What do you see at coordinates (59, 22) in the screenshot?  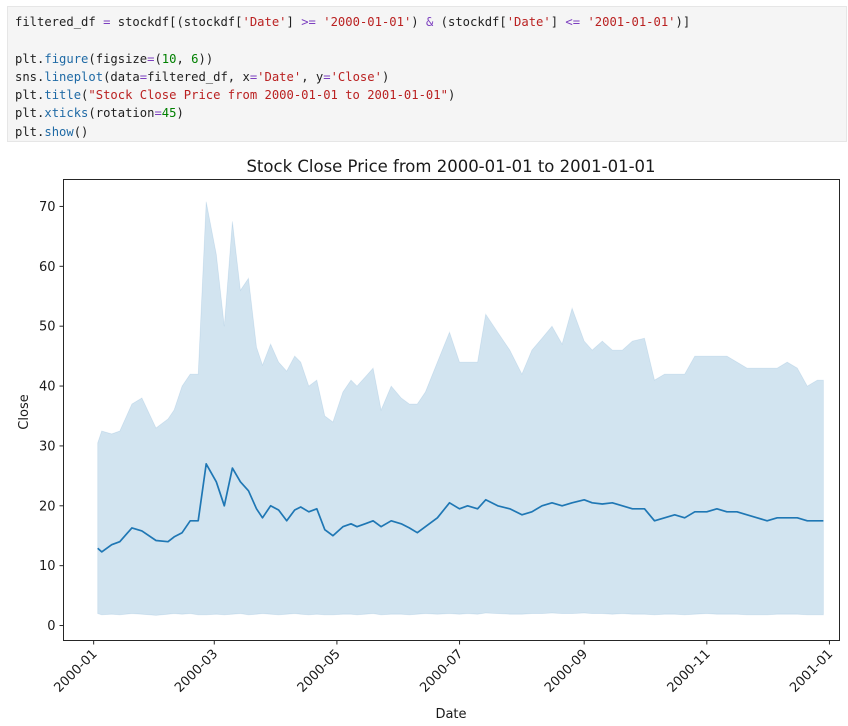 I see `code-token: filtered_df` at bounding box center [59, 22].